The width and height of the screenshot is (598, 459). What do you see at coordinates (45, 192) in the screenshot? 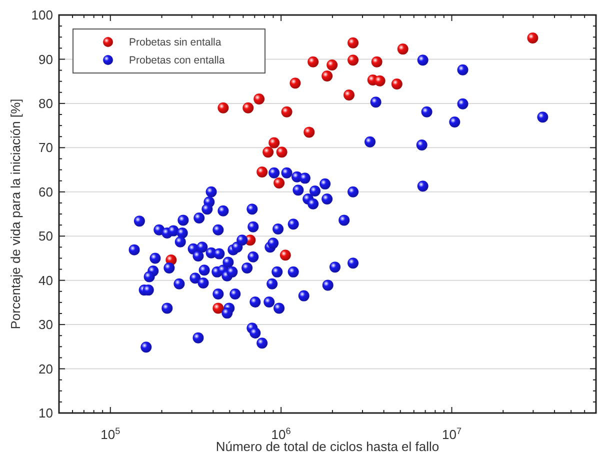
I see `y-tick-label: 60` at bounding box center [45, 192].